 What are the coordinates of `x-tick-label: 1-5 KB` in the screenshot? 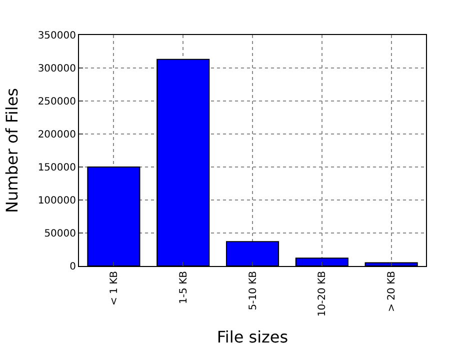 It's located at (184, 287).